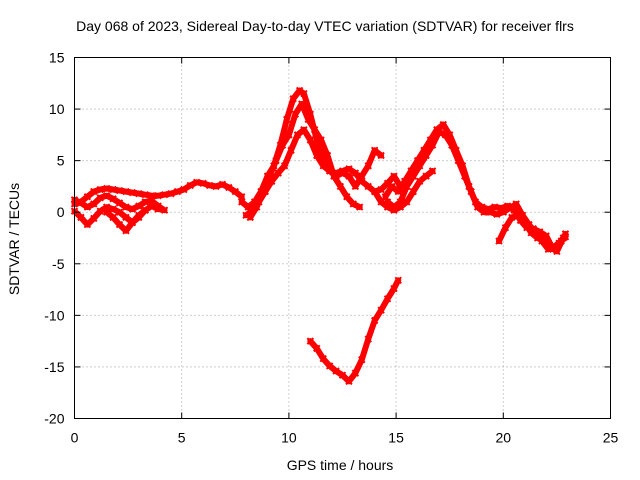 Image resolution: width=640 pixels, height=480 pixels. Describe the element at coordinates (57, 58) in the screenshot. I see `y-tick-label: 15` at that location.